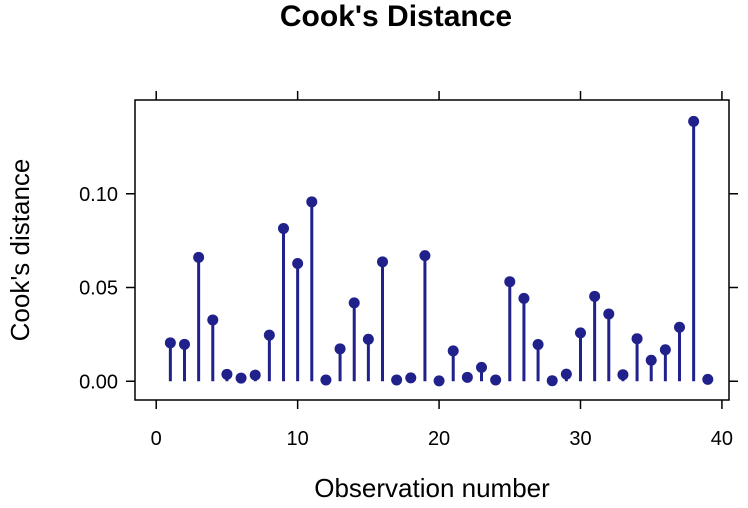 This screenshot has height=508, width=748. What do you see at coordinates (722, 439) in the screenshot?
I see `x-tick-label: 40` at bounding box center [722, 439].